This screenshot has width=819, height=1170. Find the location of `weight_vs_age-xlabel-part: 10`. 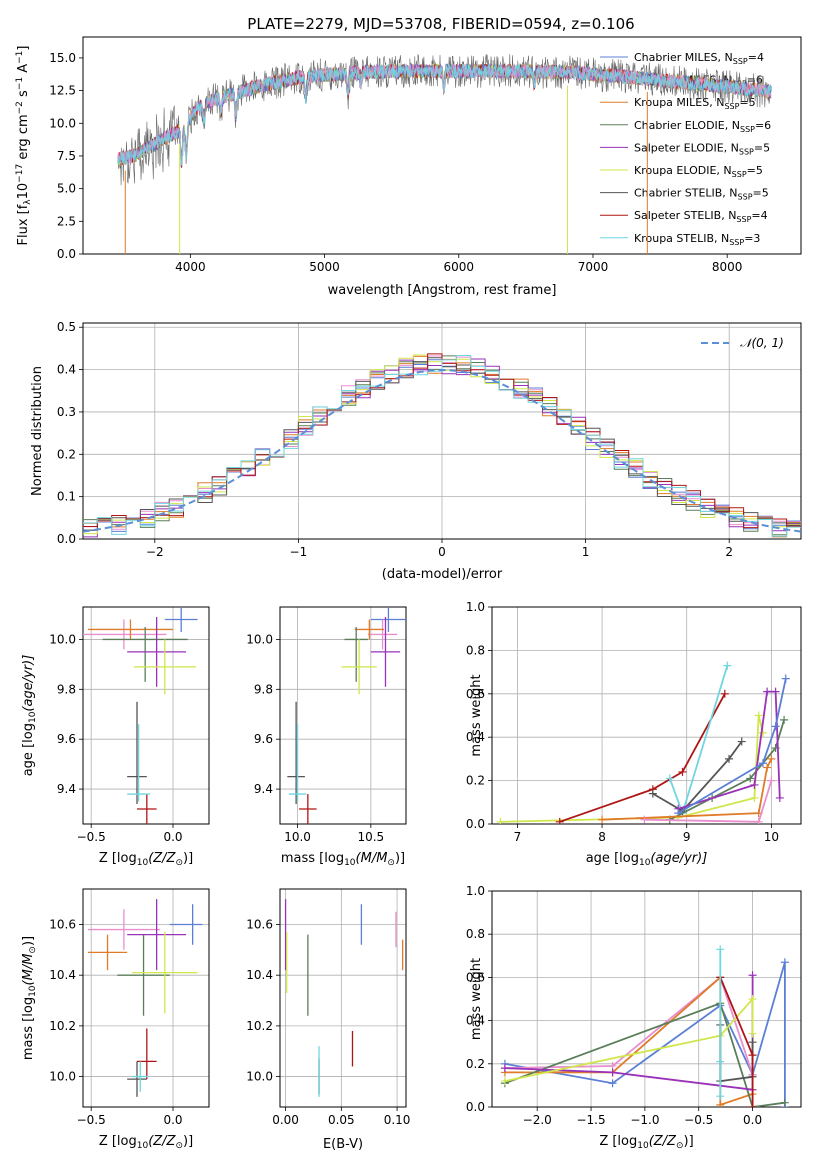

weight_vs_age-xlabel-part: 10 is located at coordinates (645, 863).